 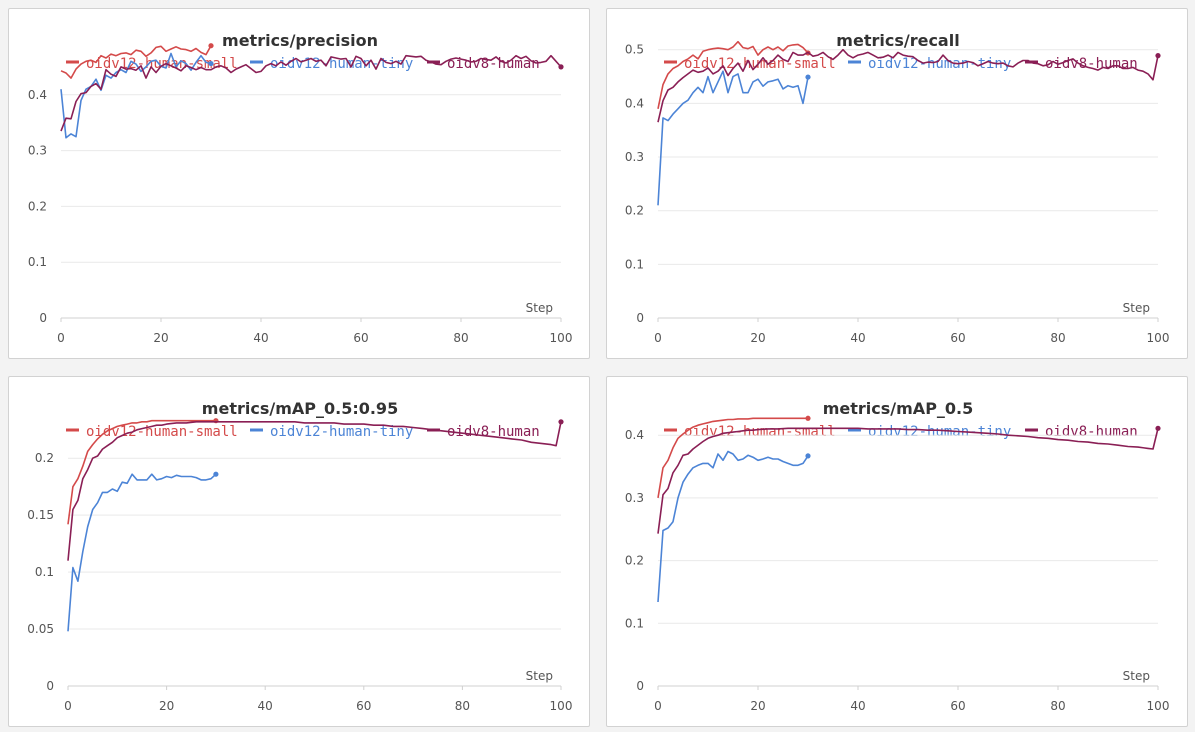 I want to click on y-tick-label: 0.5, so click(x=634, y=50).